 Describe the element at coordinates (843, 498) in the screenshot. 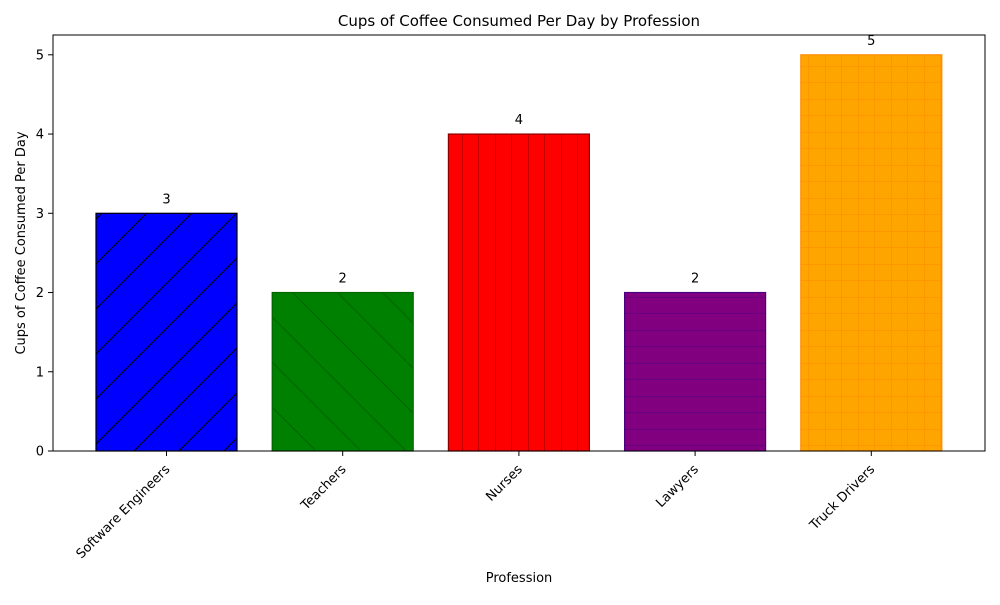

I see `x-tick-label: Truck Drivers` at that location.